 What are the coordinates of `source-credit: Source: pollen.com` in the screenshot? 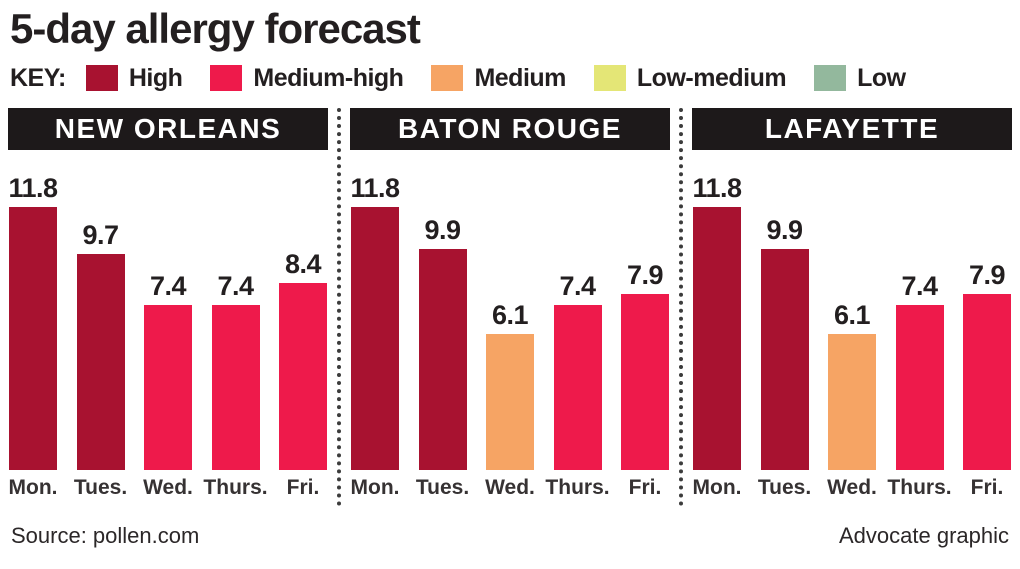 It's located at (105, 536).